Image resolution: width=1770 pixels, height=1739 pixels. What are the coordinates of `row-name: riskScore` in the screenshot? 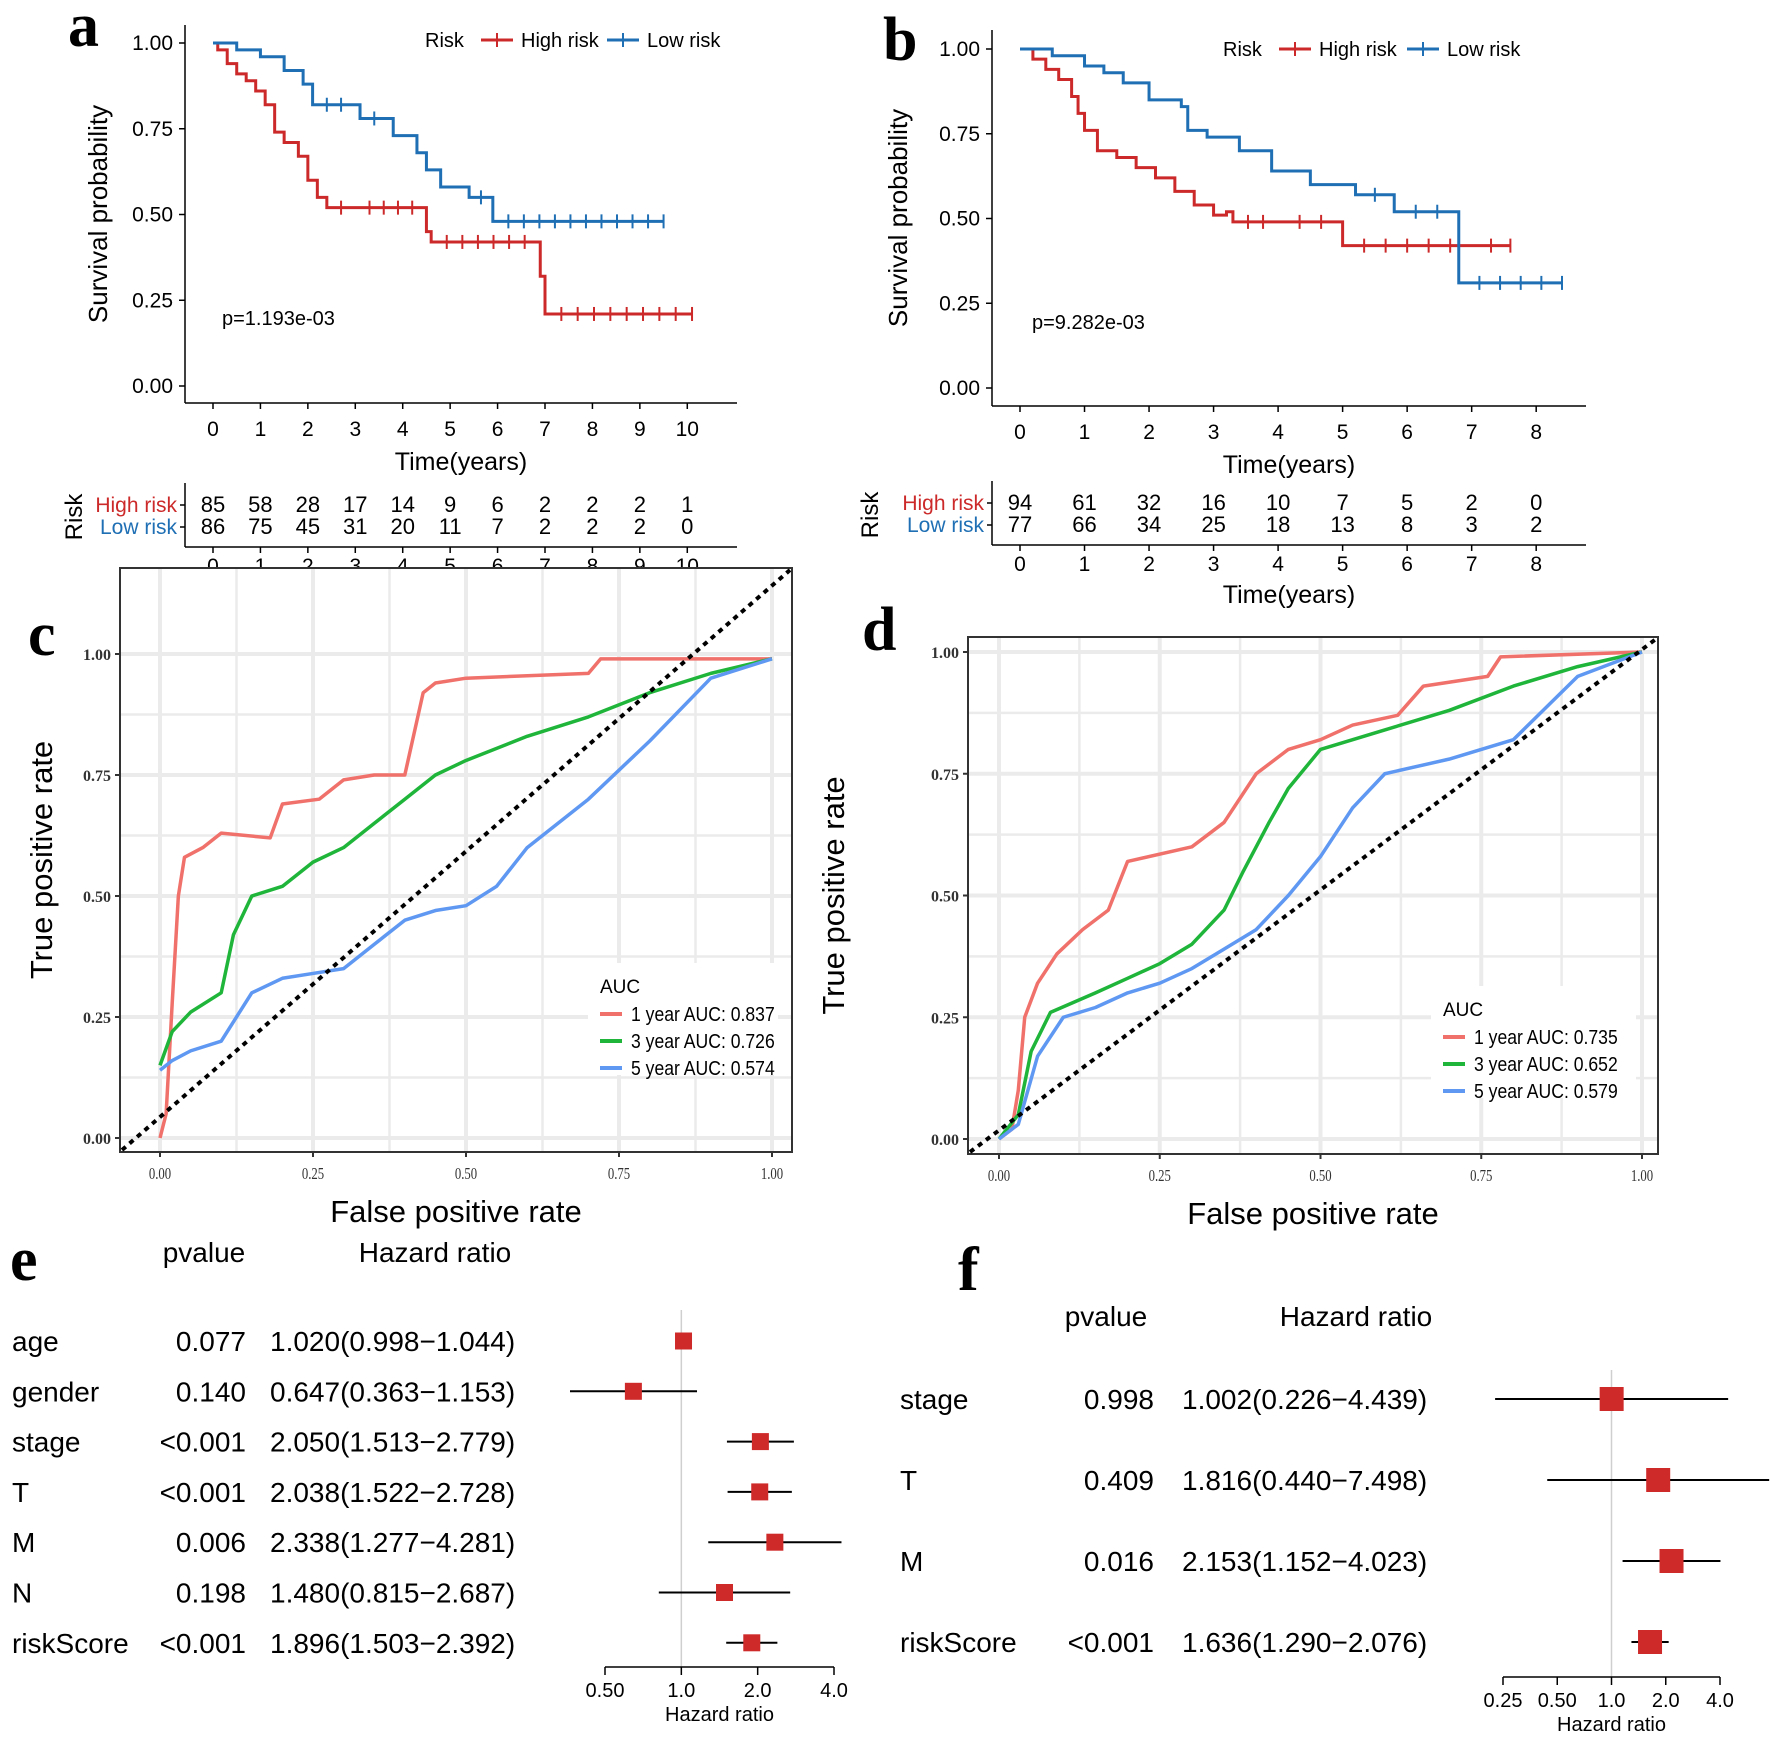 It's located at (70, 1643).